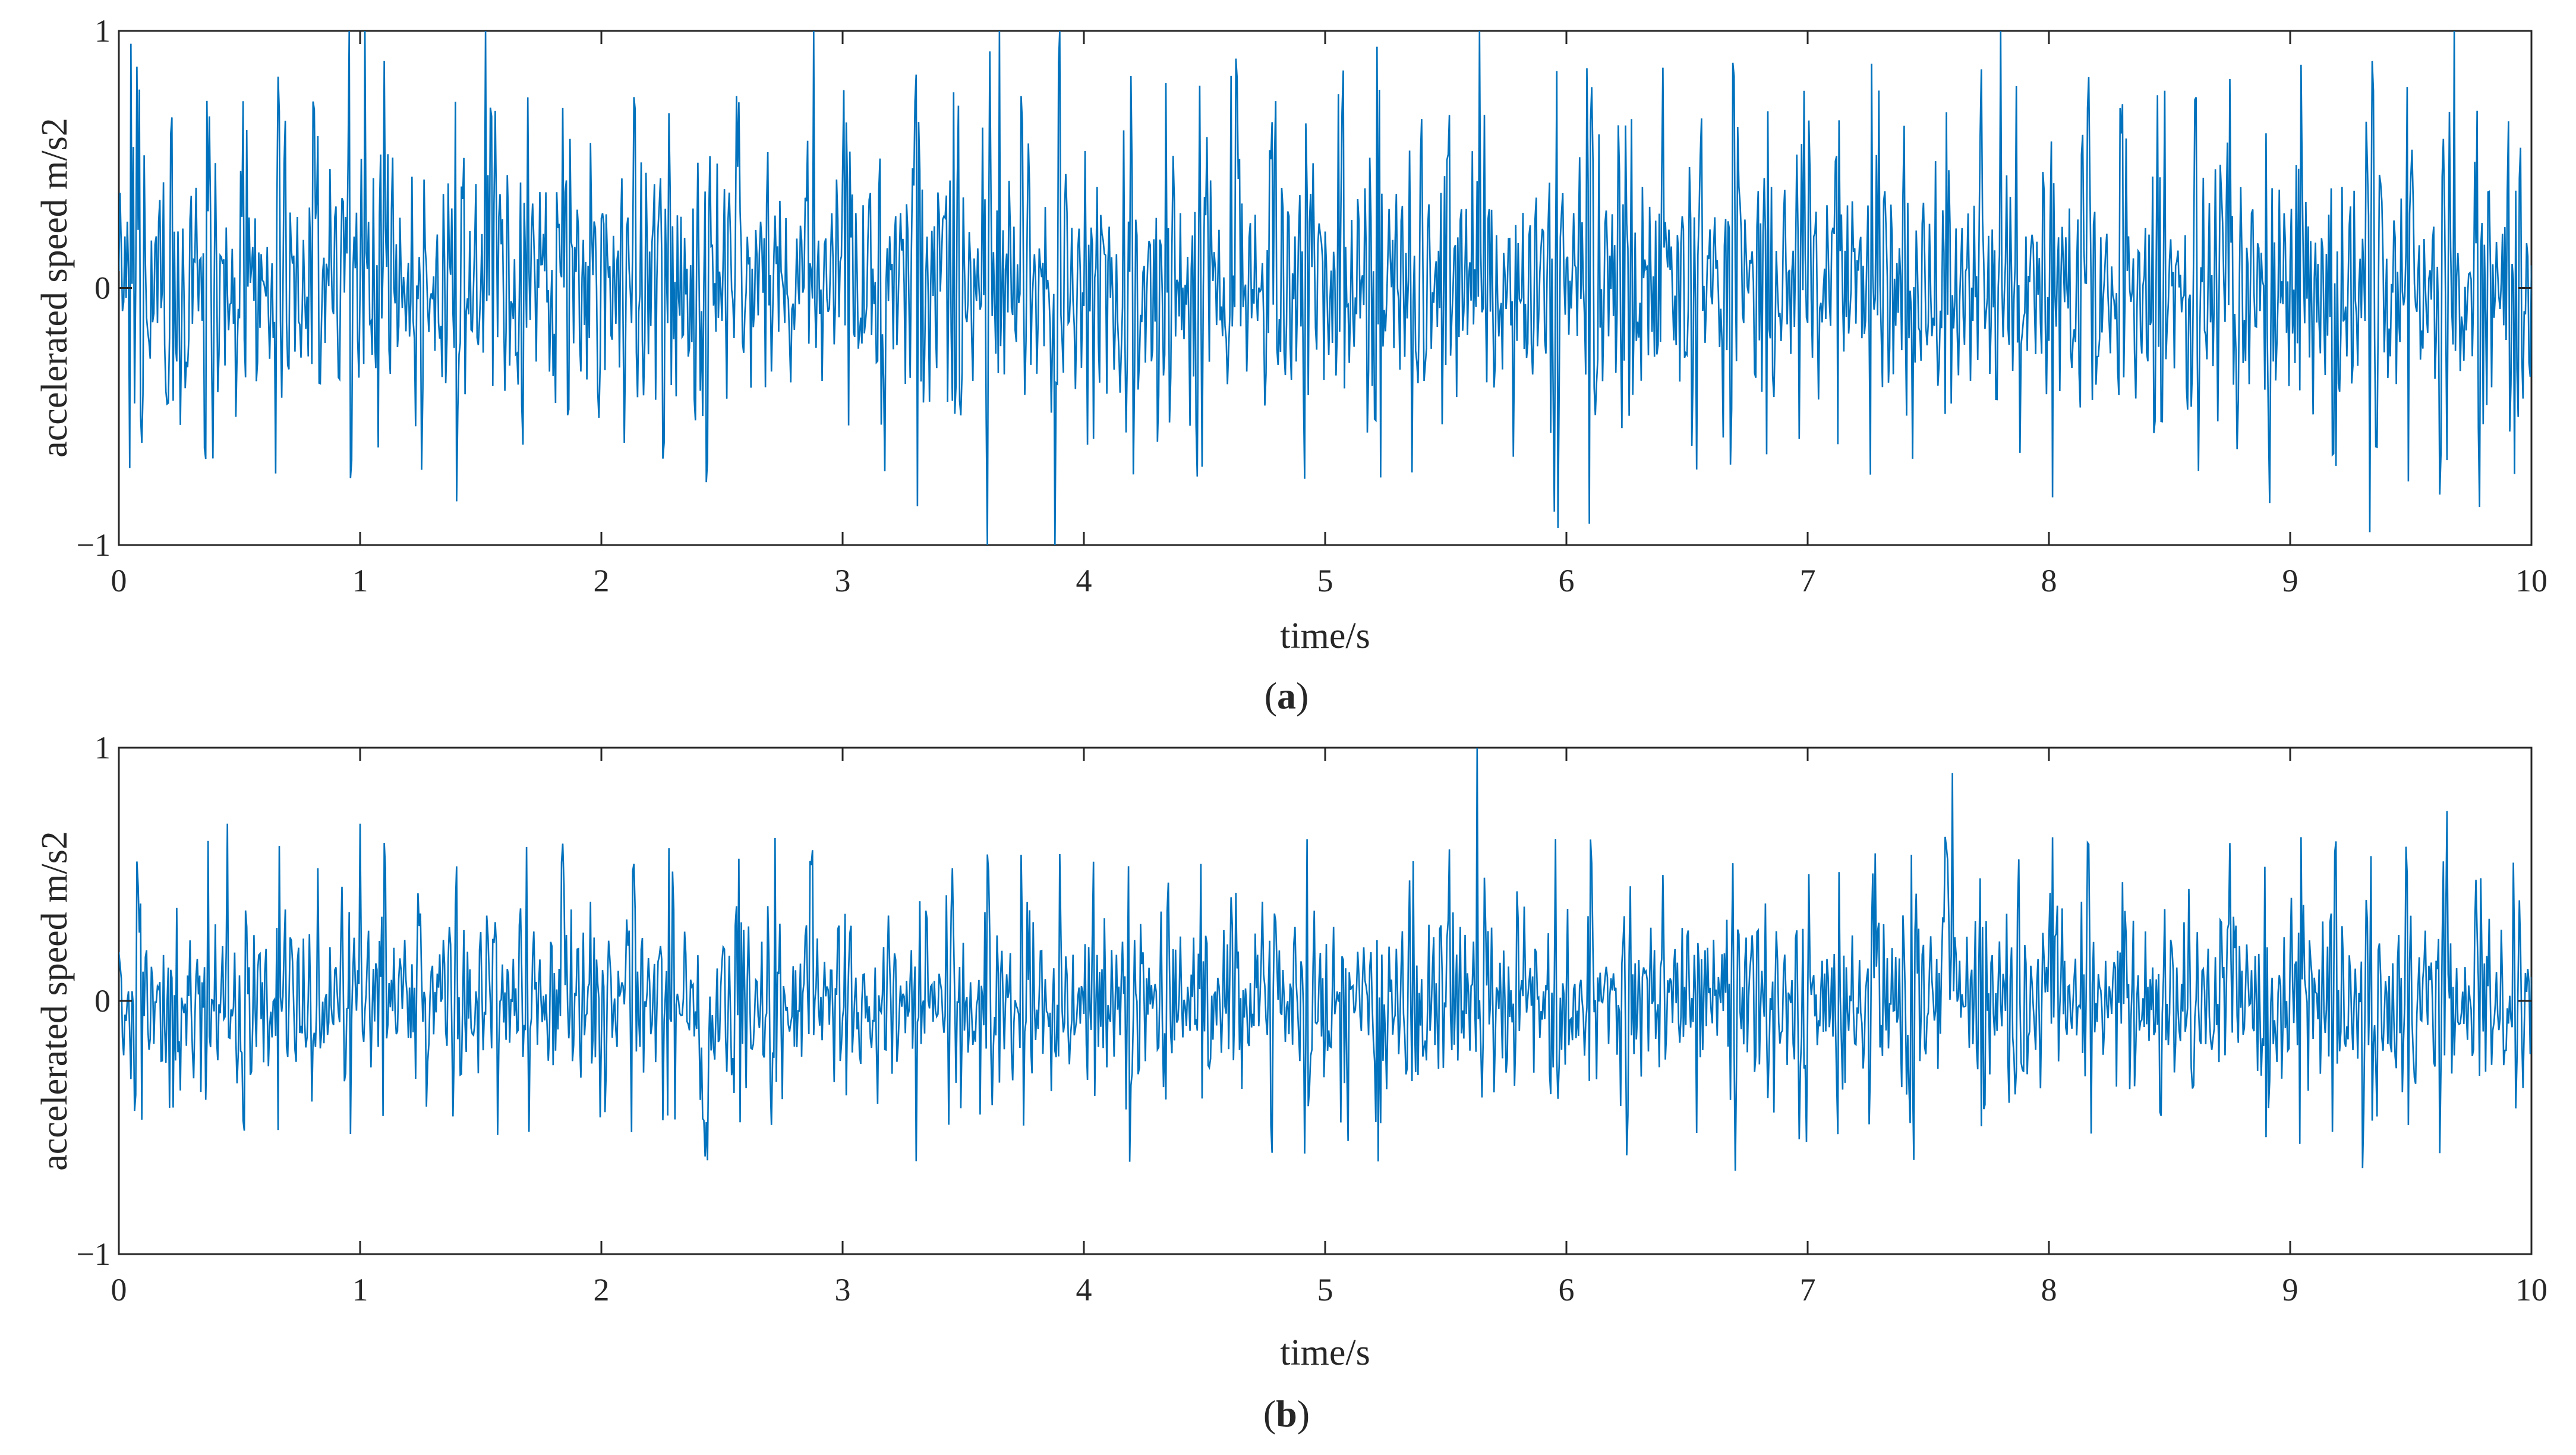  Describe the element at coordinates (2290, 581) in the screenshot. I see `x-tick-label-a-9: 9` at that location.